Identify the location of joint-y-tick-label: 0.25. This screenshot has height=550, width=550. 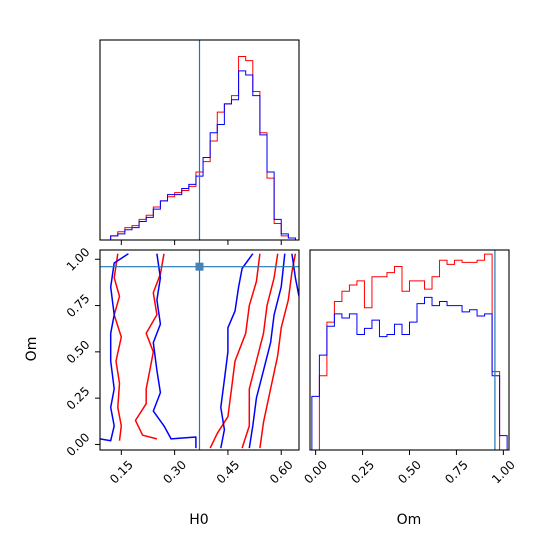
(78, 398).